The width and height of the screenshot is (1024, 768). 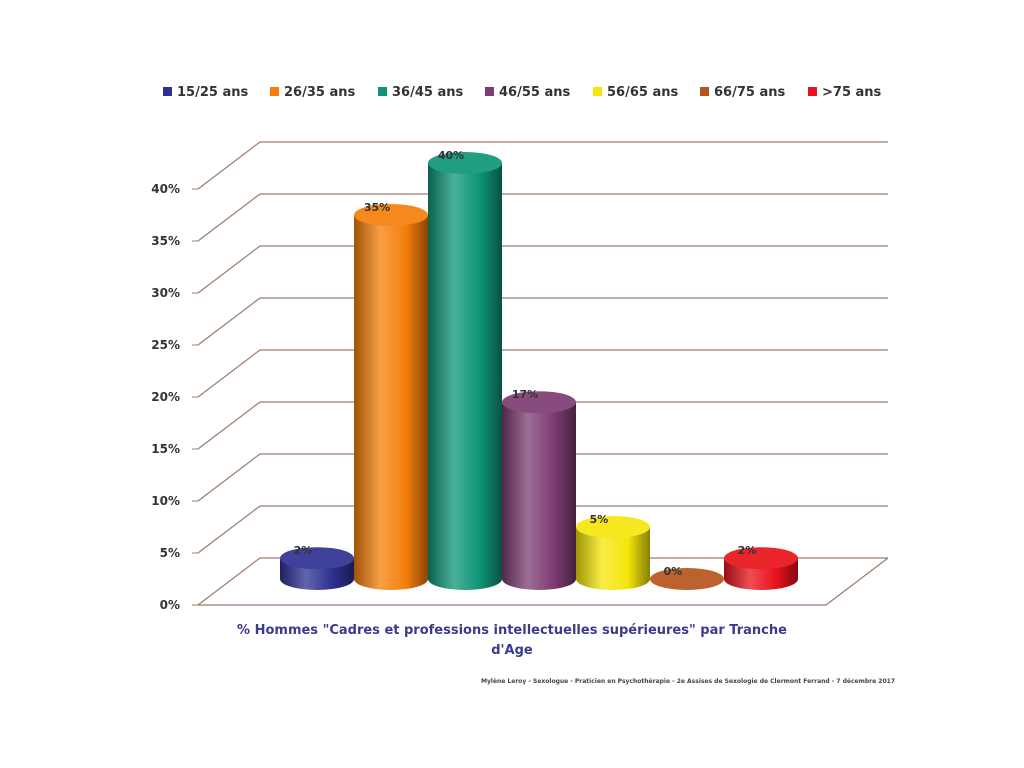 What do you see at coordinates (427, 92) in the screenshot?
I see `legend-label: 36/45 ans` at bounding box center [427, 92].